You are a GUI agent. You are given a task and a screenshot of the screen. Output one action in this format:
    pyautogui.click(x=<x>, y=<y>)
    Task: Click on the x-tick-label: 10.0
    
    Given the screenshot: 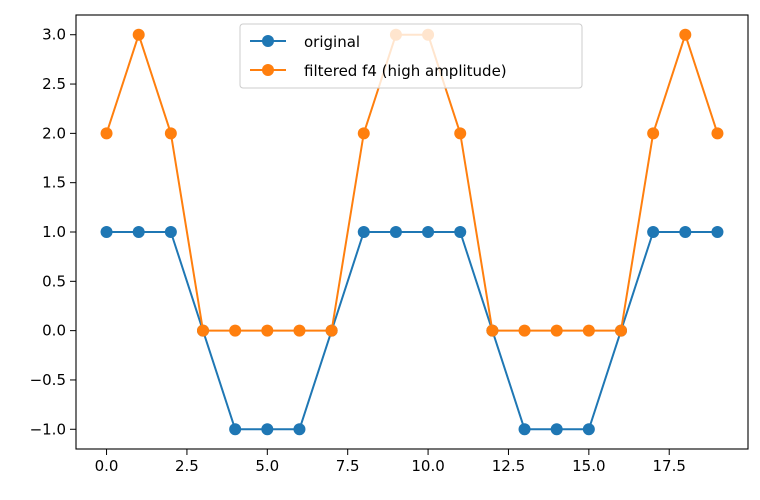 What is the action you would take?
    pyautogui.click(x=427, y=466)
    